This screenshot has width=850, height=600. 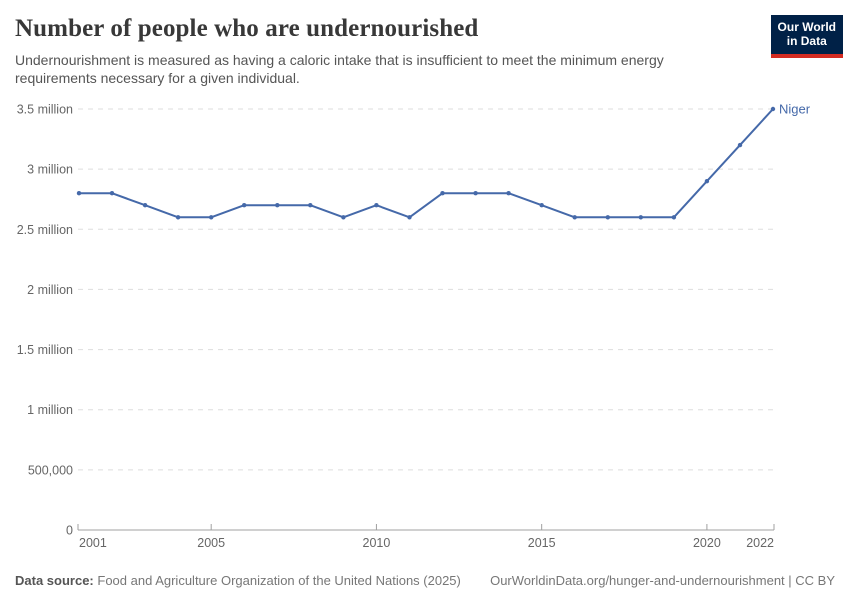 What do you see at coordinates (69, 531) in the screenshot?
I see `y-tick-label: 0` at bounding box center [69, 531].